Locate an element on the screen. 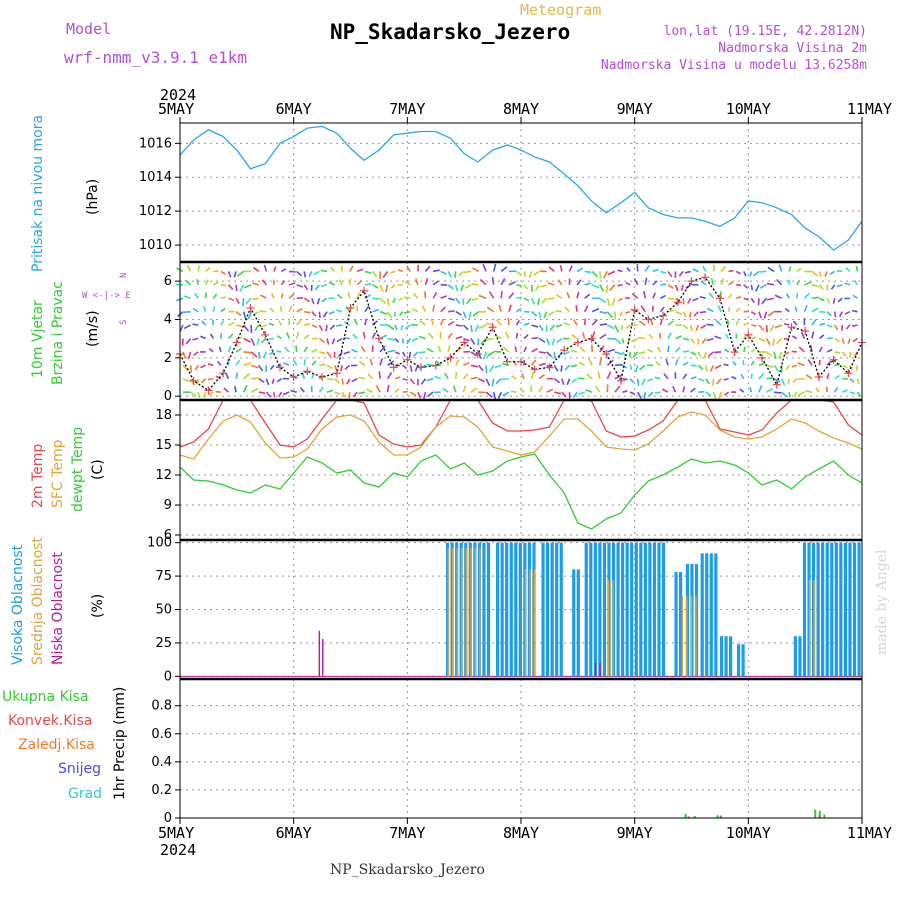 This screenshot has width=900, height=900. x-tick-label-bottom: 9MAY is located at coordinates (635, 833).